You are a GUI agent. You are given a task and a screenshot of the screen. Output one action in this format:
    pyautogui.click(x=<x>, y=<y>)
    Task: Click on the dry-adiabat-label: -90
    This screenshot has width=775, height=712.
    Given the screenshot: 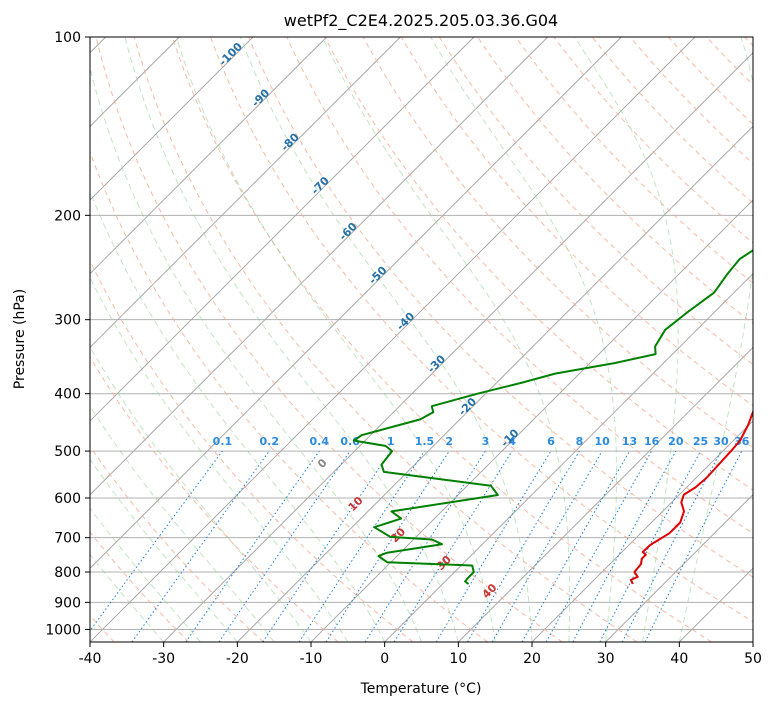 What is the action you would take?
    pyautogui.click(x=260, y=97)
    